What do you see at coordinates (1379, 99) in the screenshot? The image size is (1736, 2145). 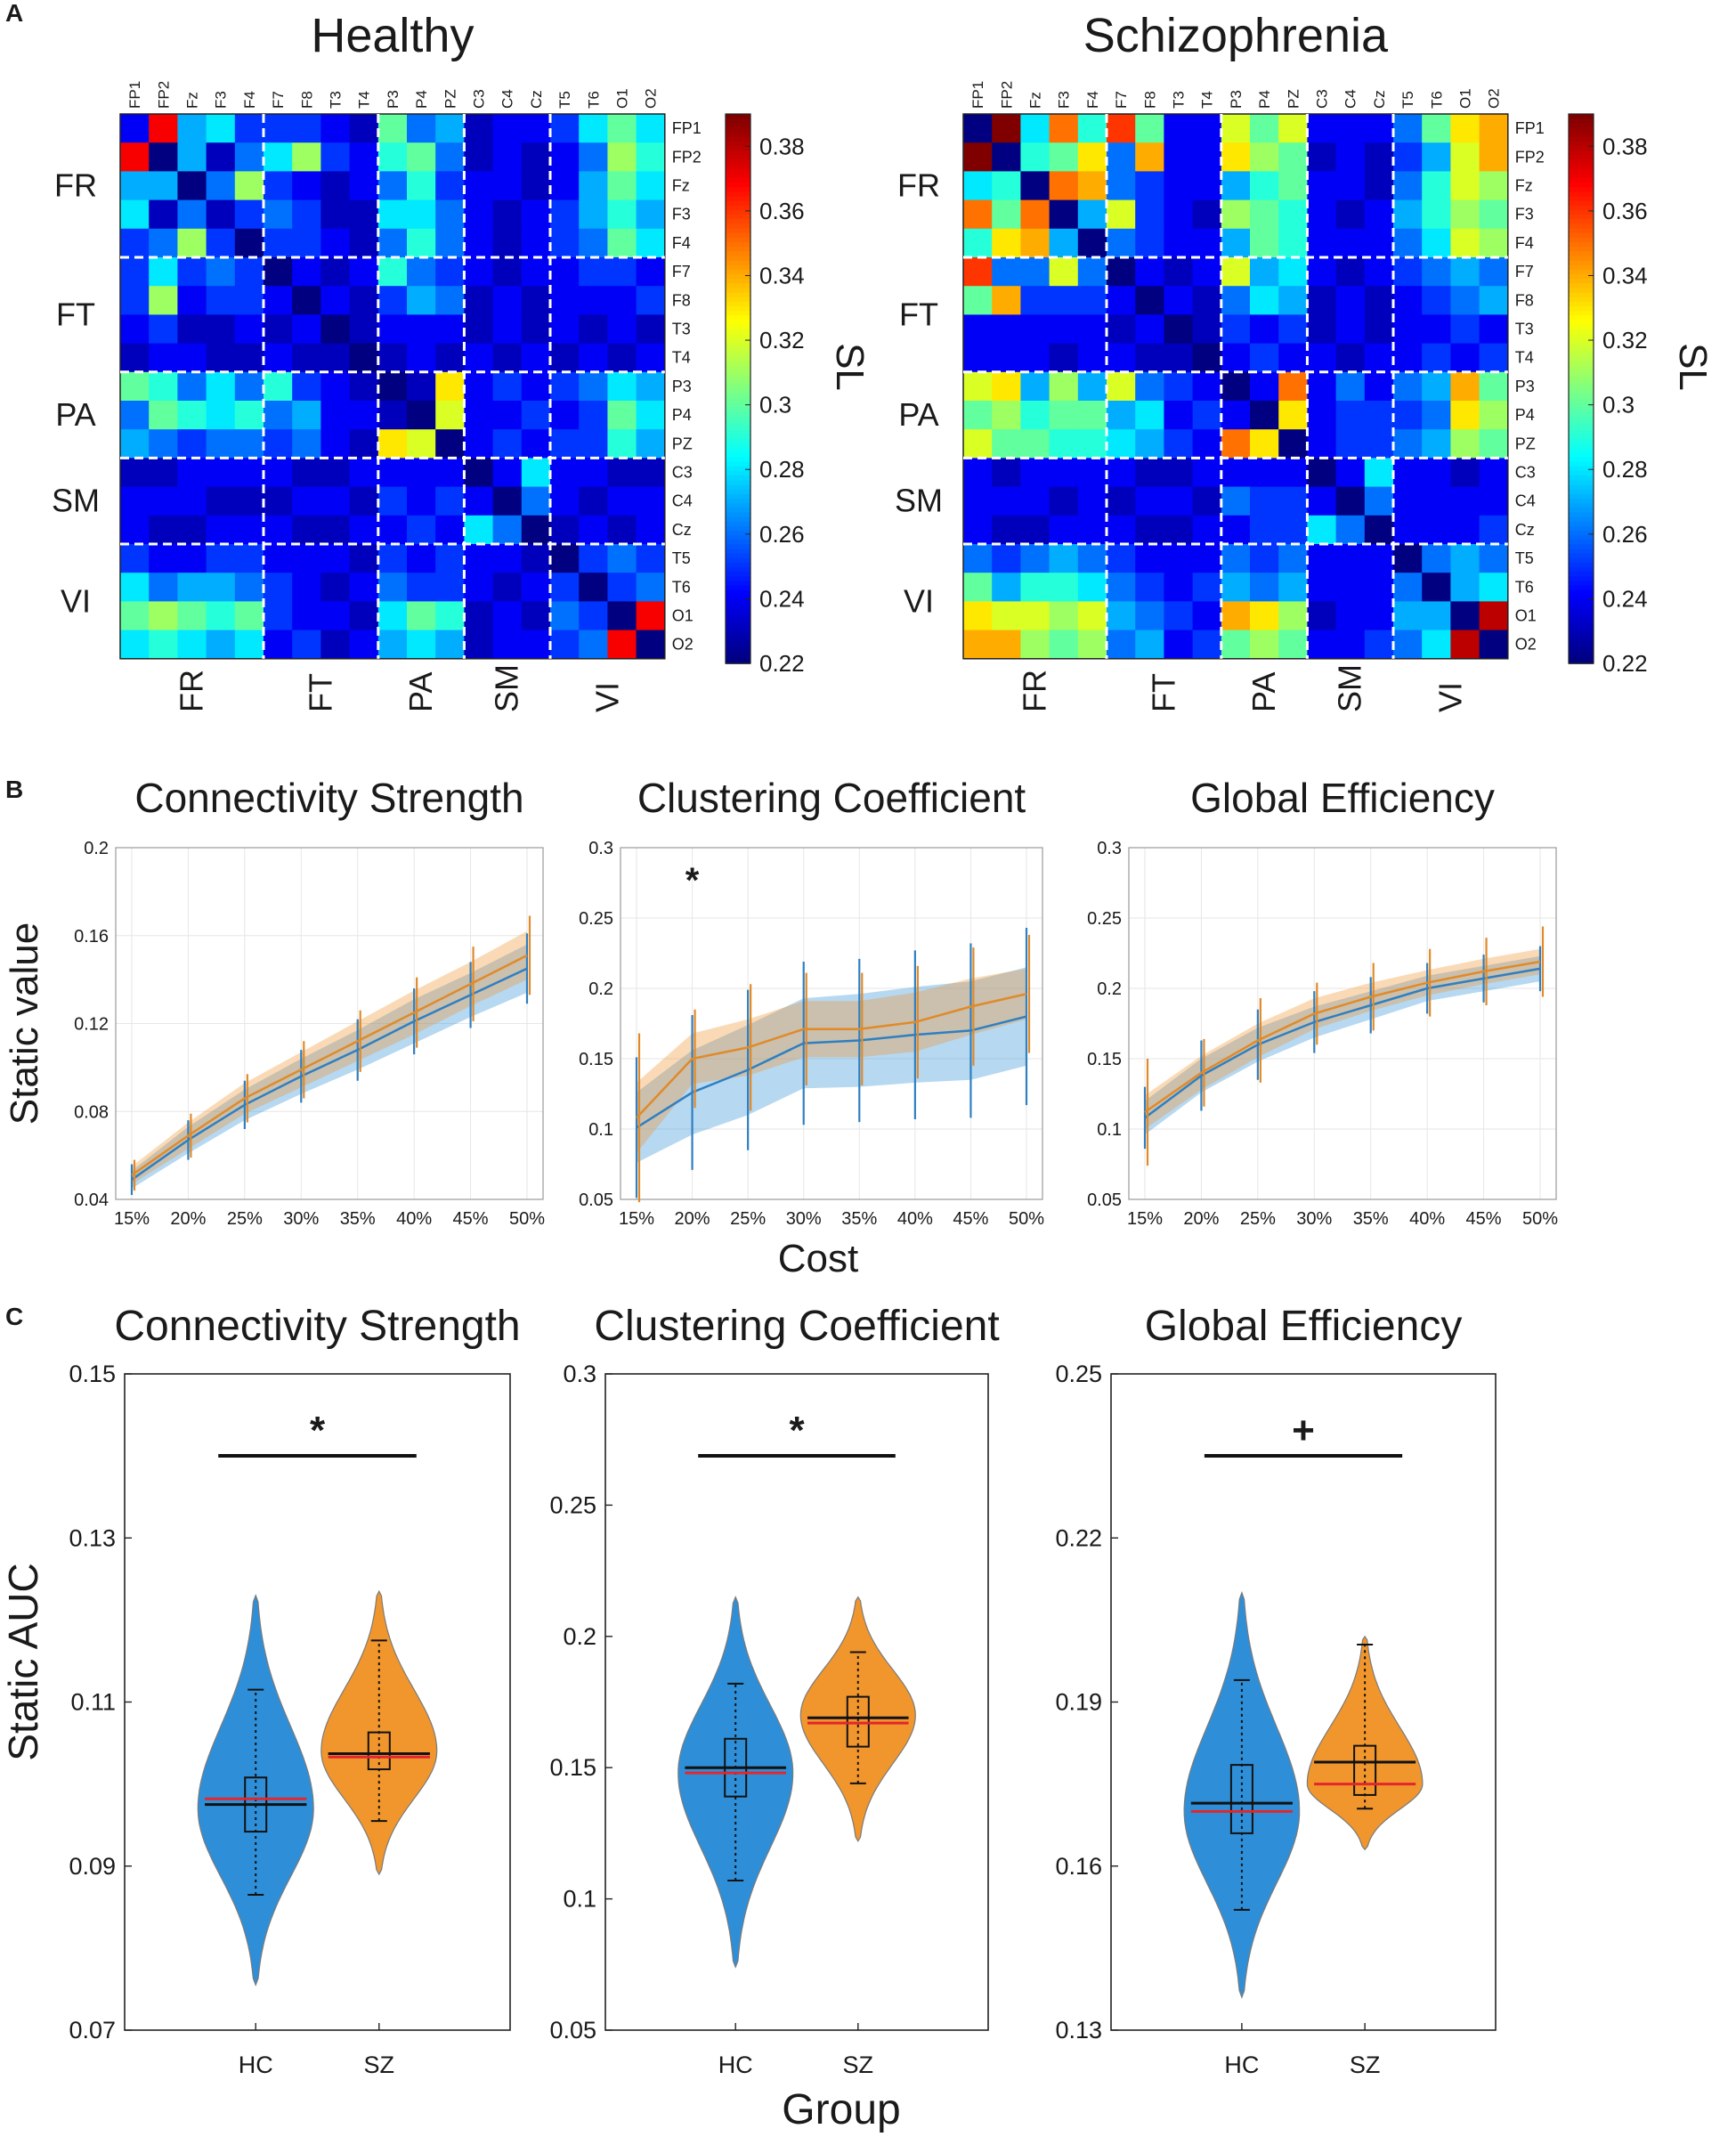 I see `channel-label-top: Cz` at bounding box center [1379, 99].